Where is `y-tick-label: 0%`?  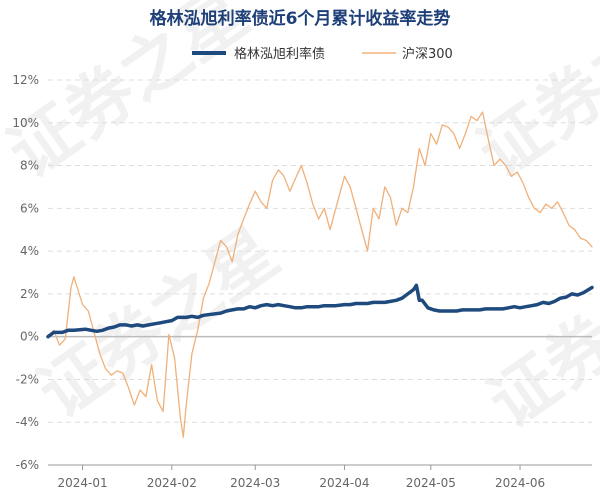 y-tick-label: 0% is located at coordinates (29, 337).